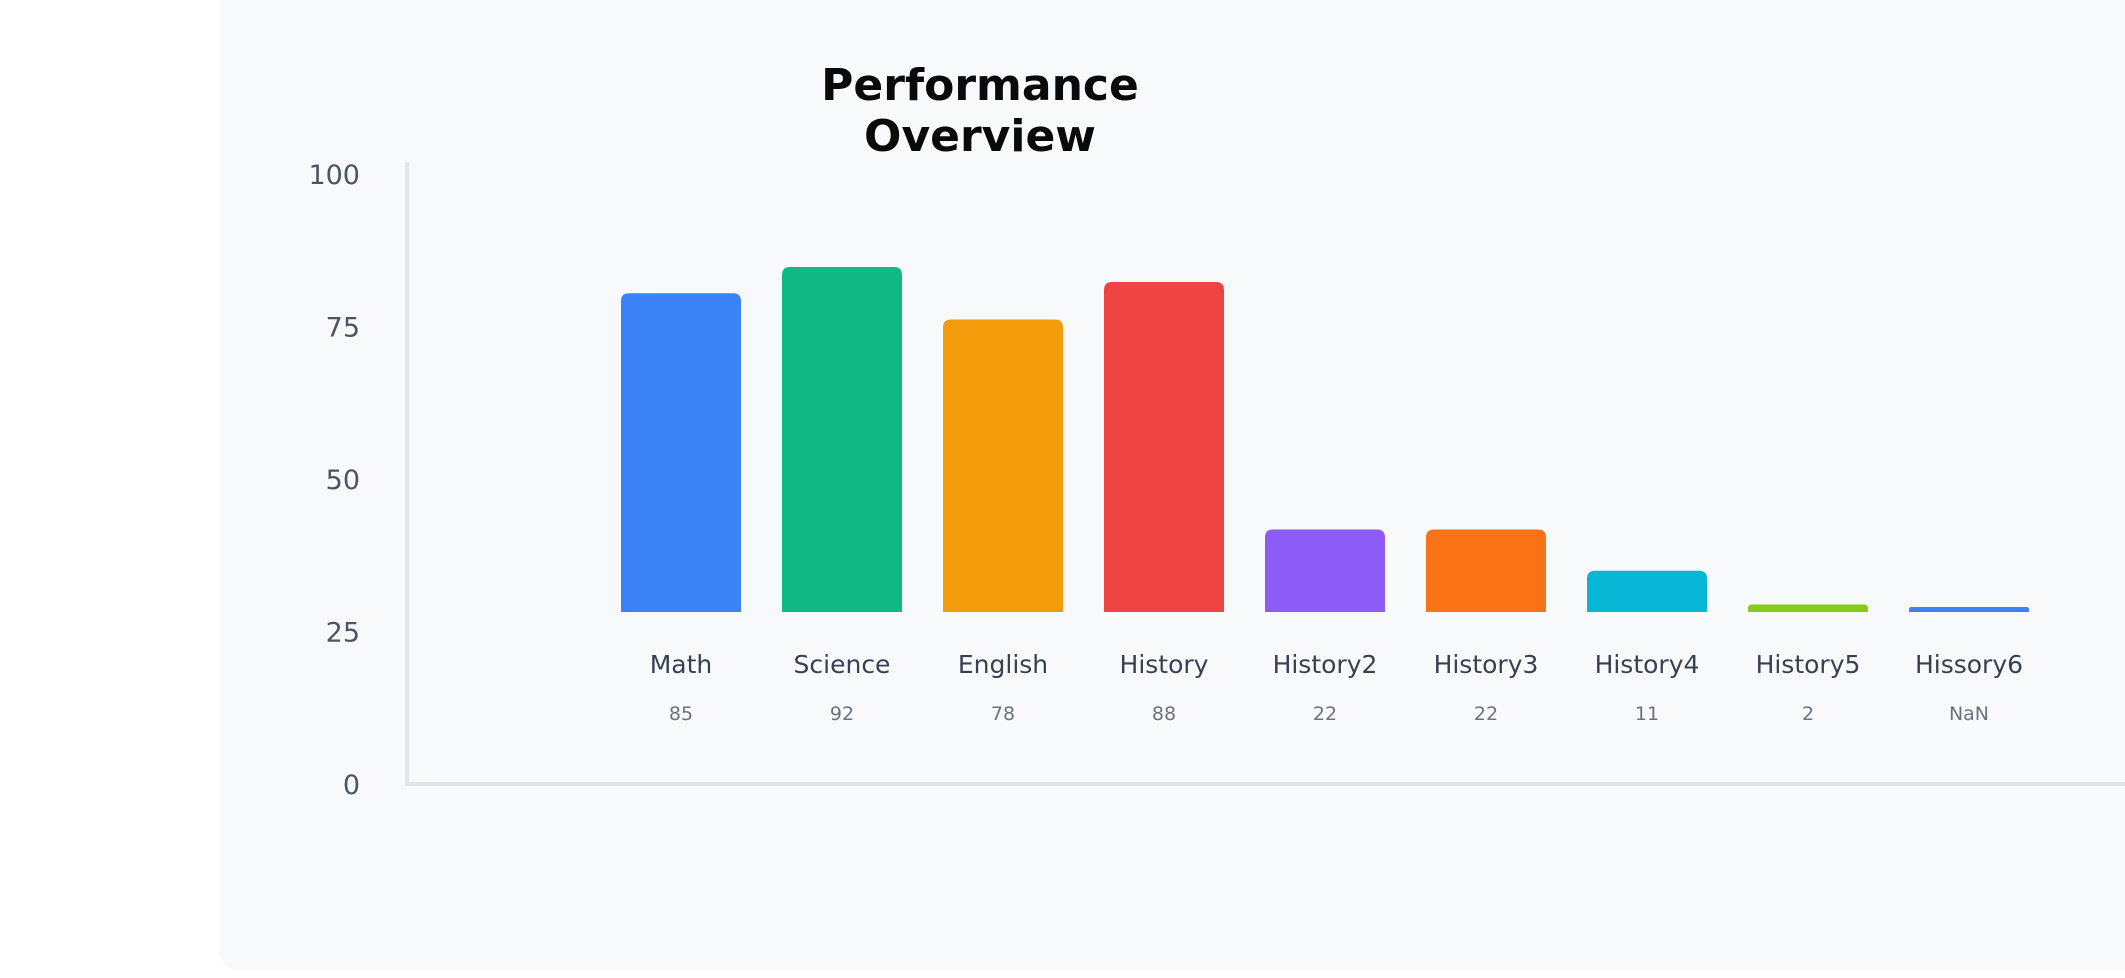 This screenshot has width=2125, height=978. Describe the element at coordinates (1486, 664) in the screenshot. I see `x-category-label: History3` at that location.